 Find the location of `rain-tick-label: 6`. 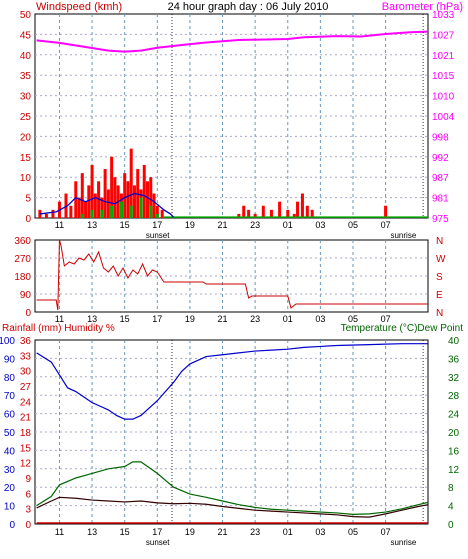

rain-tick-label: 6 is located at coordinates (28, 494).